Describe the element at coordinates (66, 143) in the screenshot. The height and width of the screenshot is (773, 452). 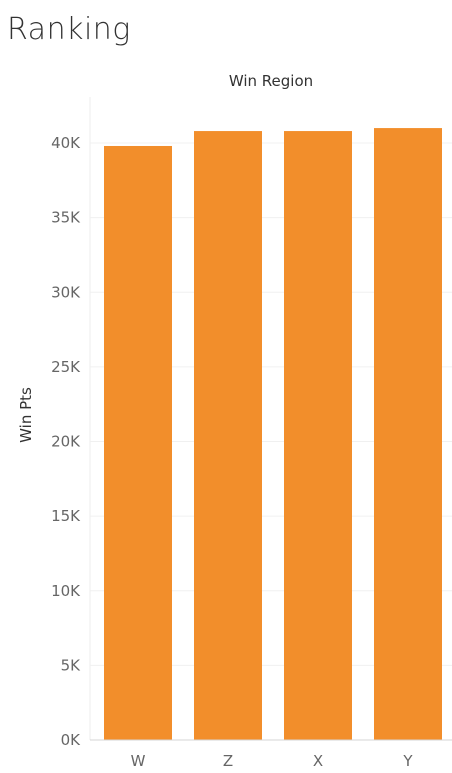
I see `y-tick-label: 40K` at that location.